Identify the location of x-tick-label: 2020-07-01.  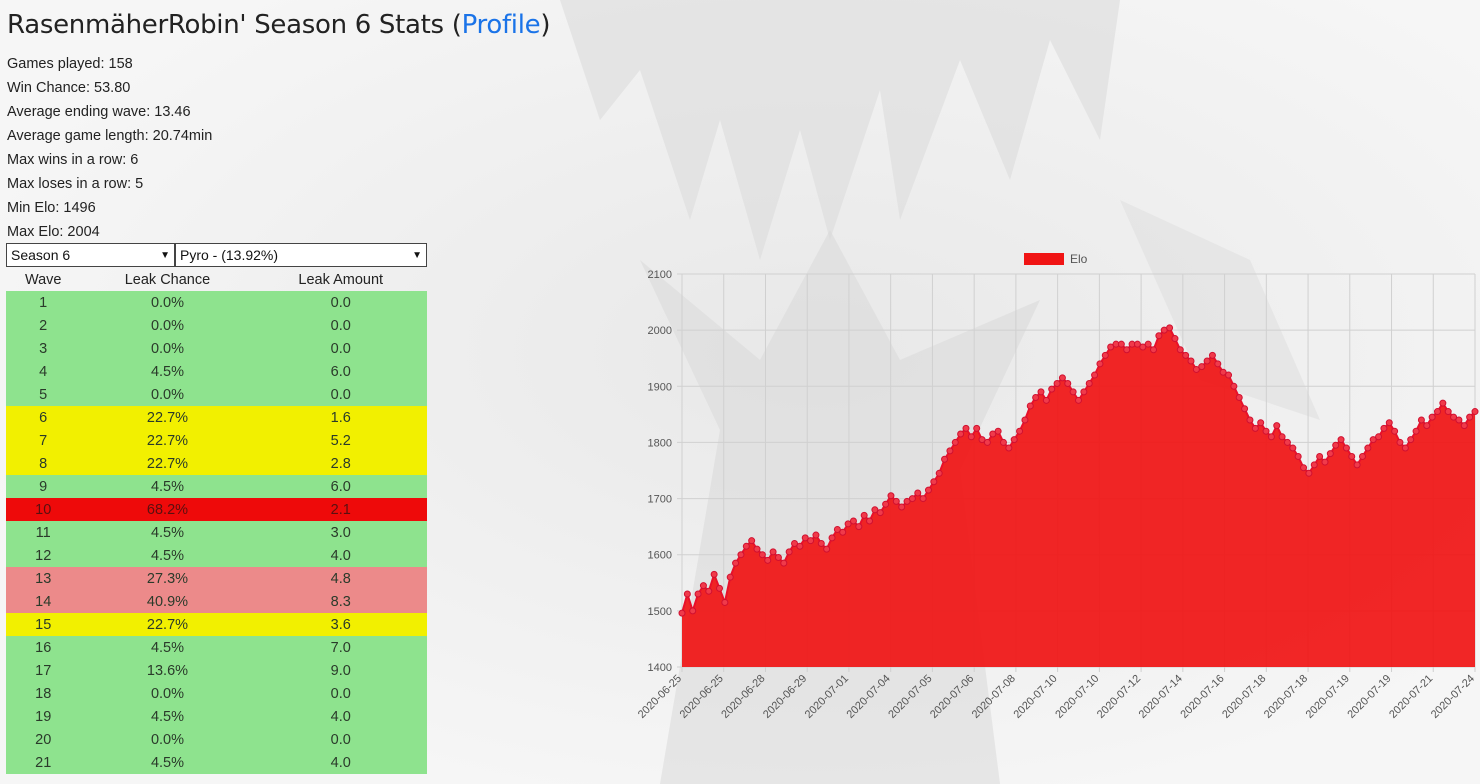
(827, 697).